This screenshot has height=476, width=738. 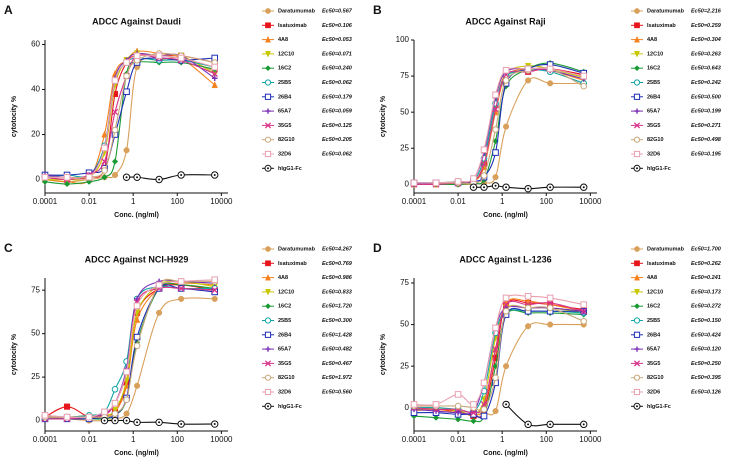 I want to click on legend-ec50: Ec50=1.972, so click(x=337, y=378).